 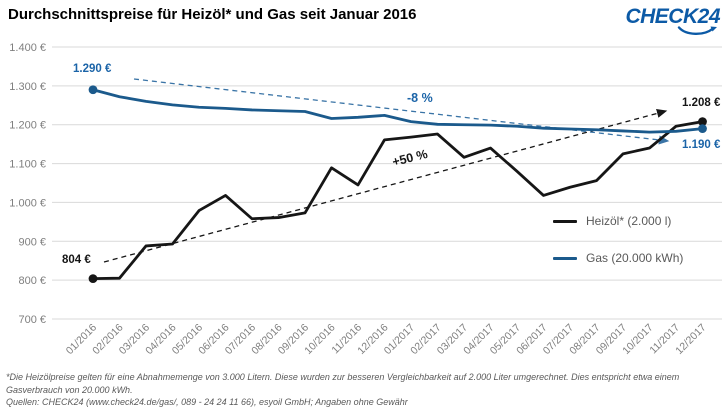 What do you see at coordinates (702, 122) in the screenshot?
I see `heizoel-end-point` at bounding box center [702, 122].